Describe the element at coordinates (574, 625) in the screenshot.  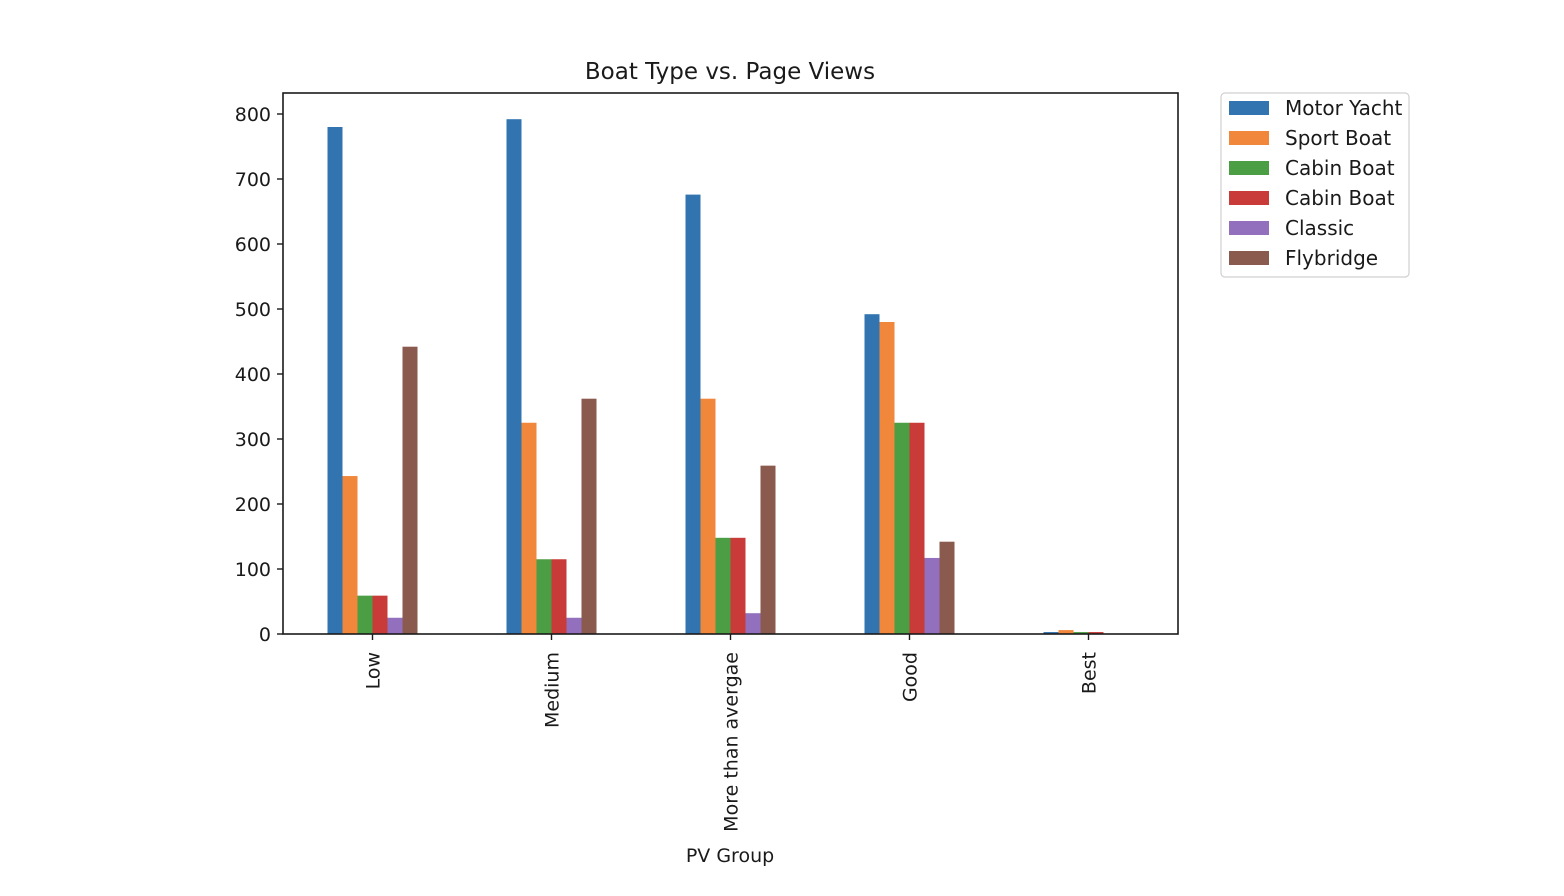
I see `bar-medium-classic` at that location.